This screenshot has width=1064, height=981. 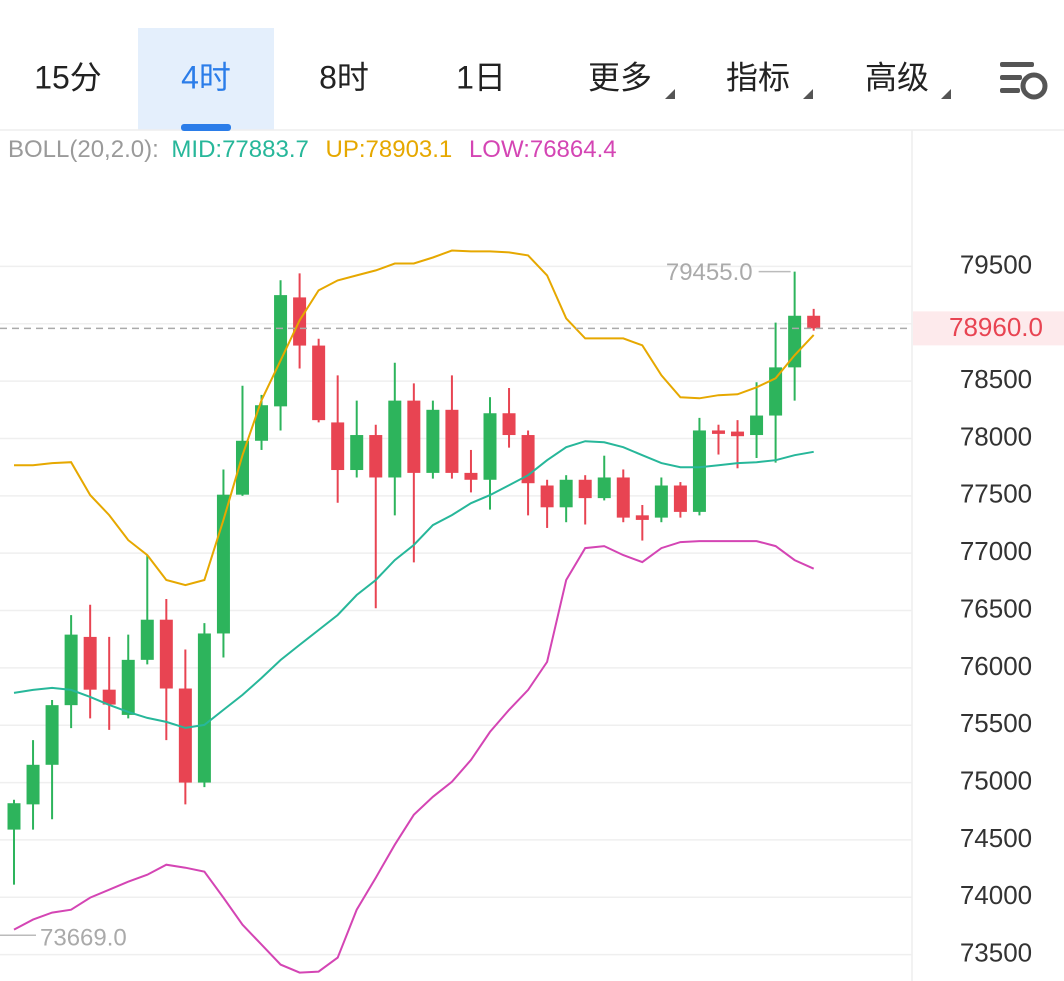 What do you see at coordinates (996, 264) in the screenshot?
I see `y-tick-label: 79500` at bounding box center [996, 264].